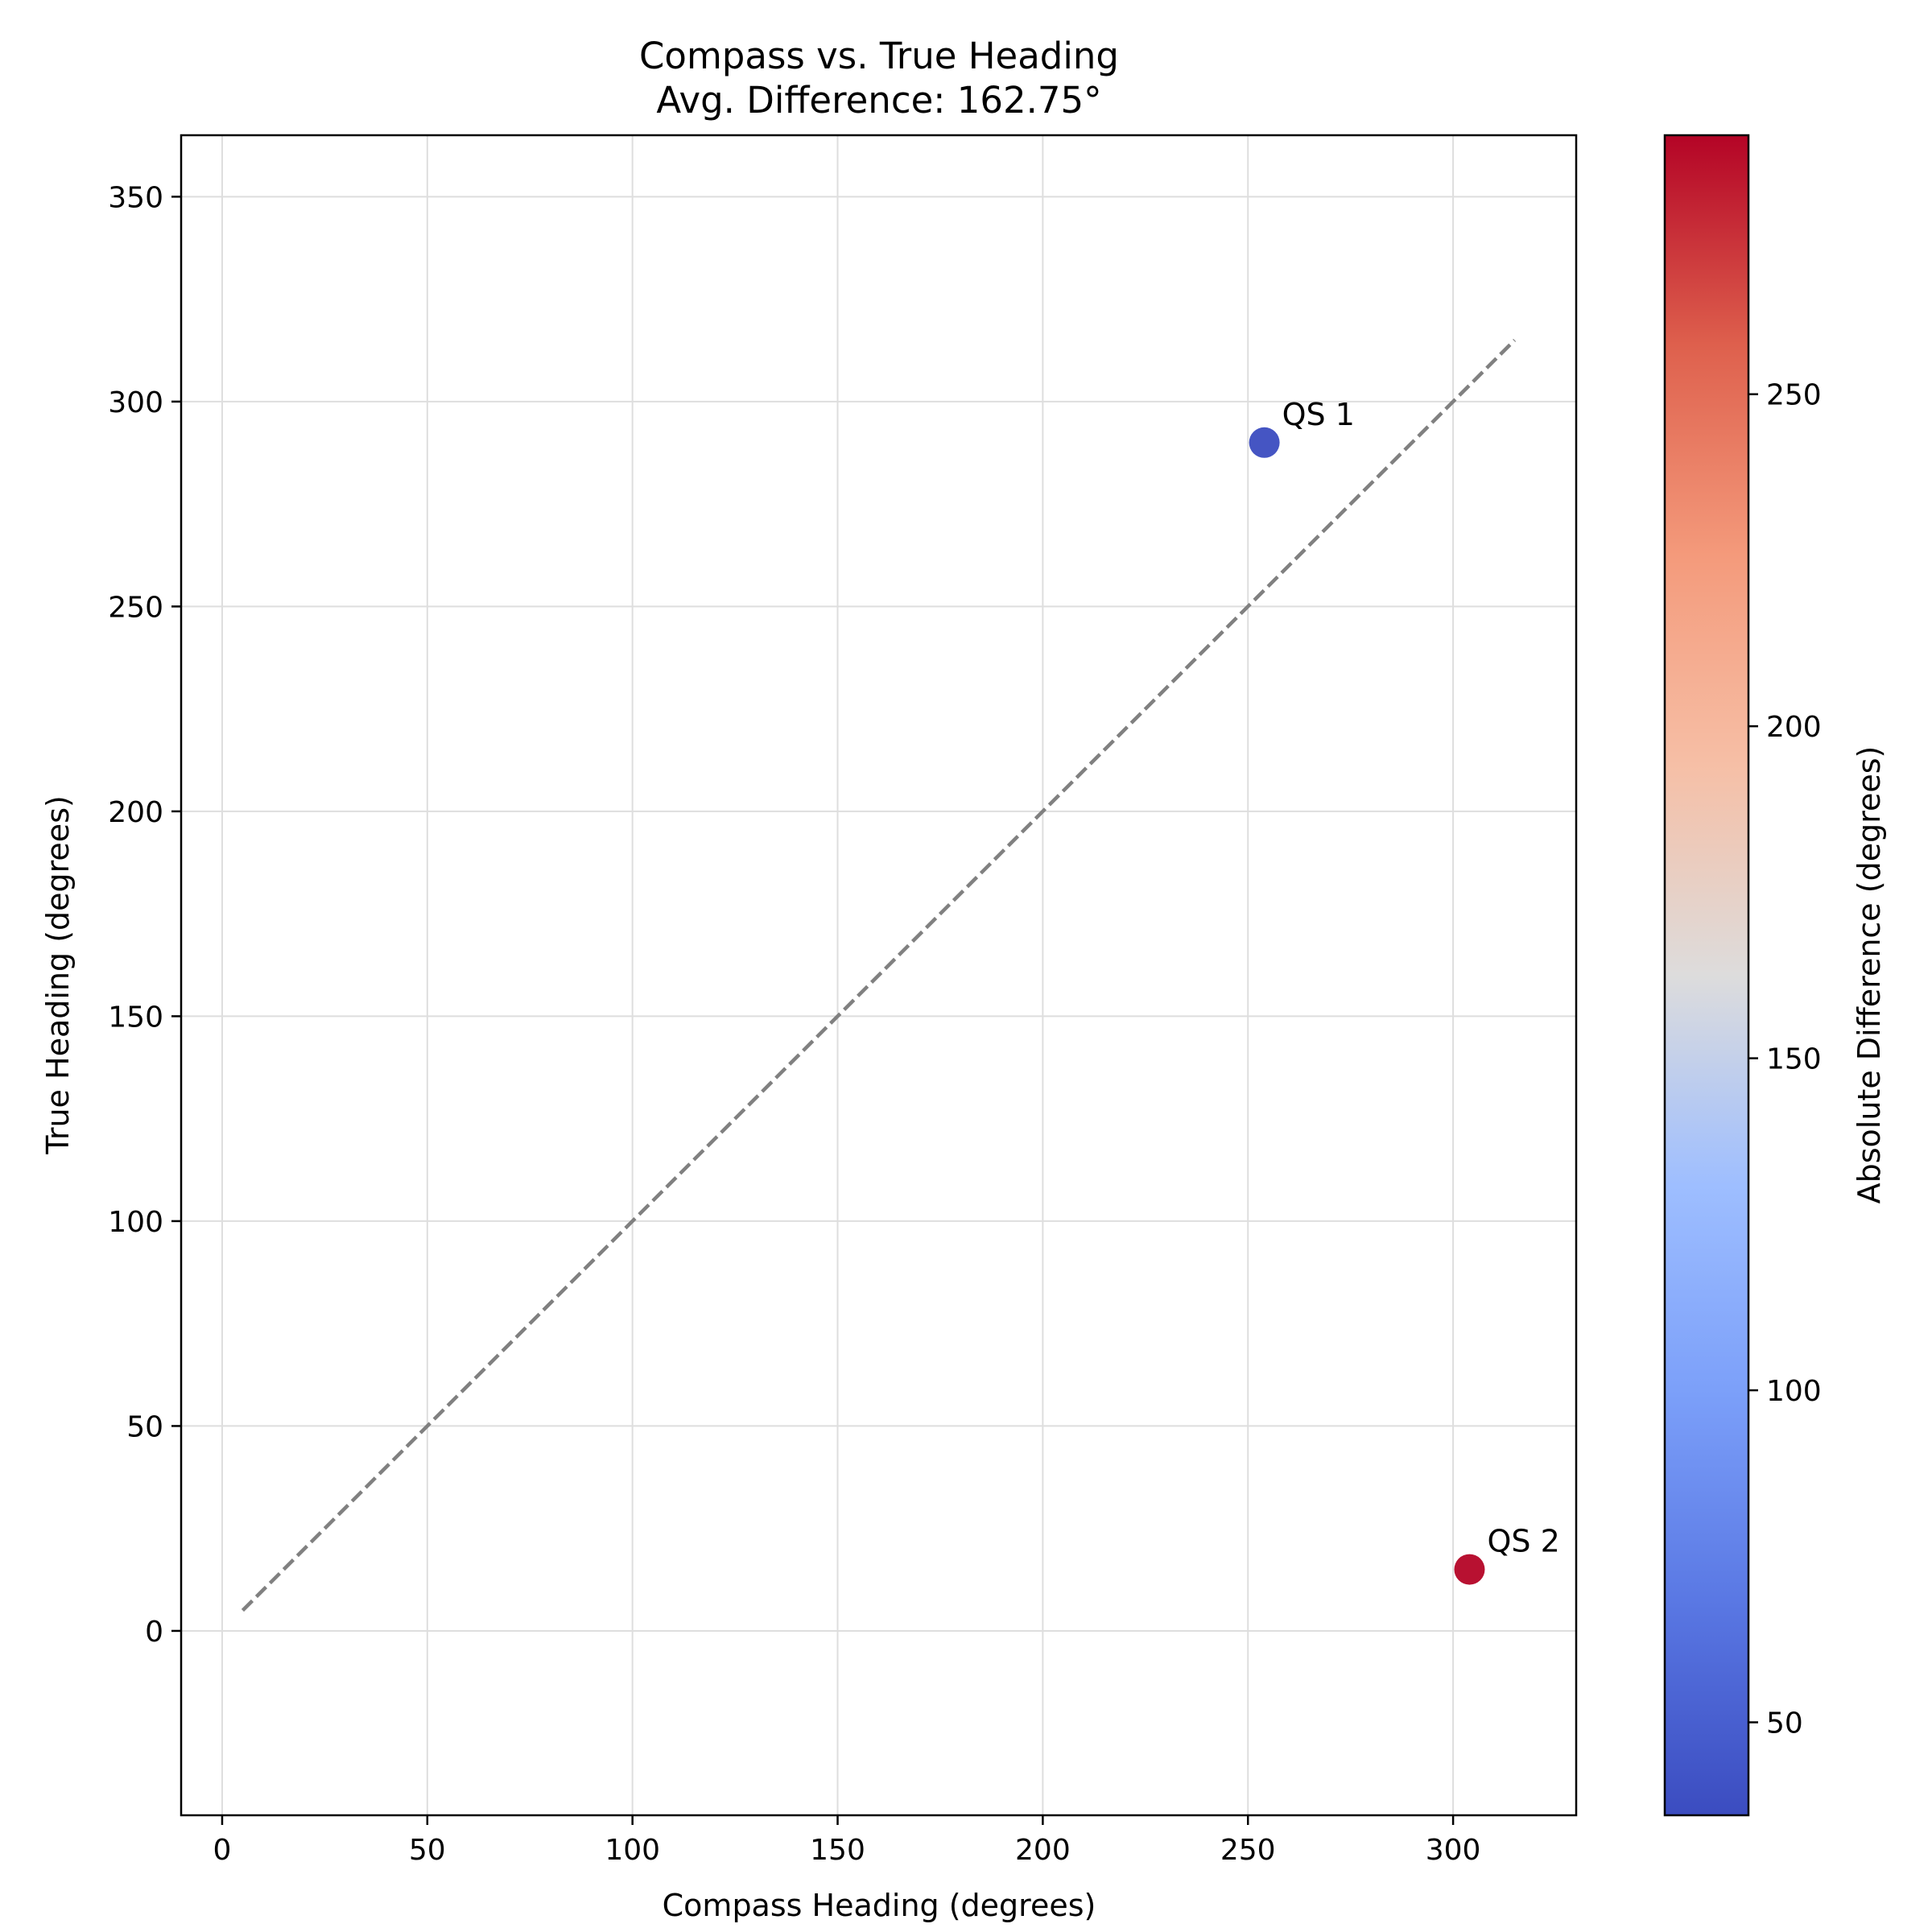 This screenshot has width=1932, height=1932. I want to click on y-tick-label: 300, so click(135, 402).